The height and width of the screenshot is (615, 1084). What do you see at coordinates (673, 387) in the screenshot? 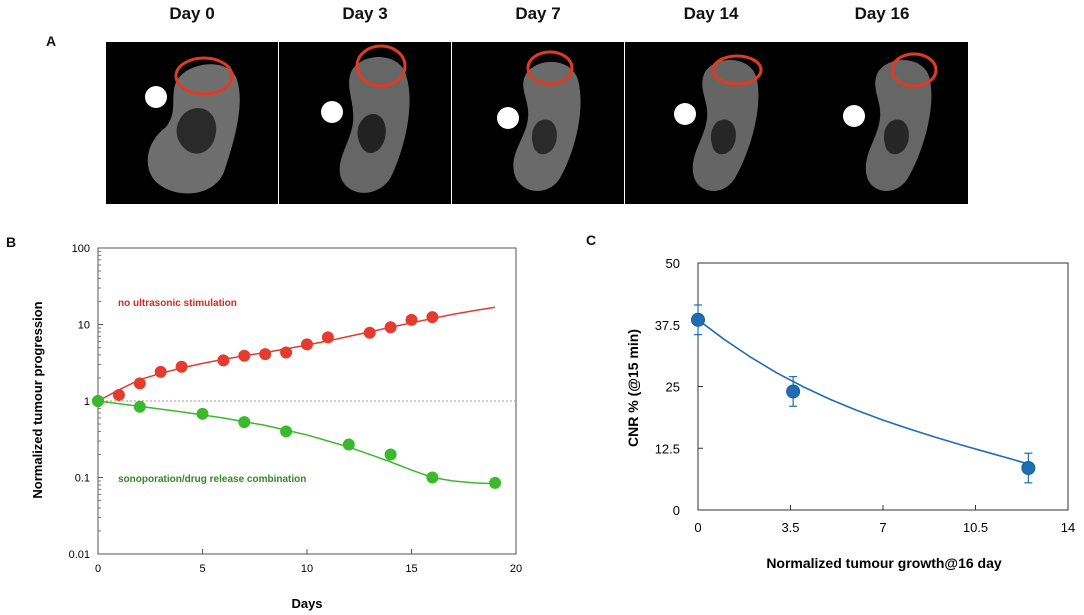
I see `c-y-tick-label: 25` at bounding box center [673, 387].